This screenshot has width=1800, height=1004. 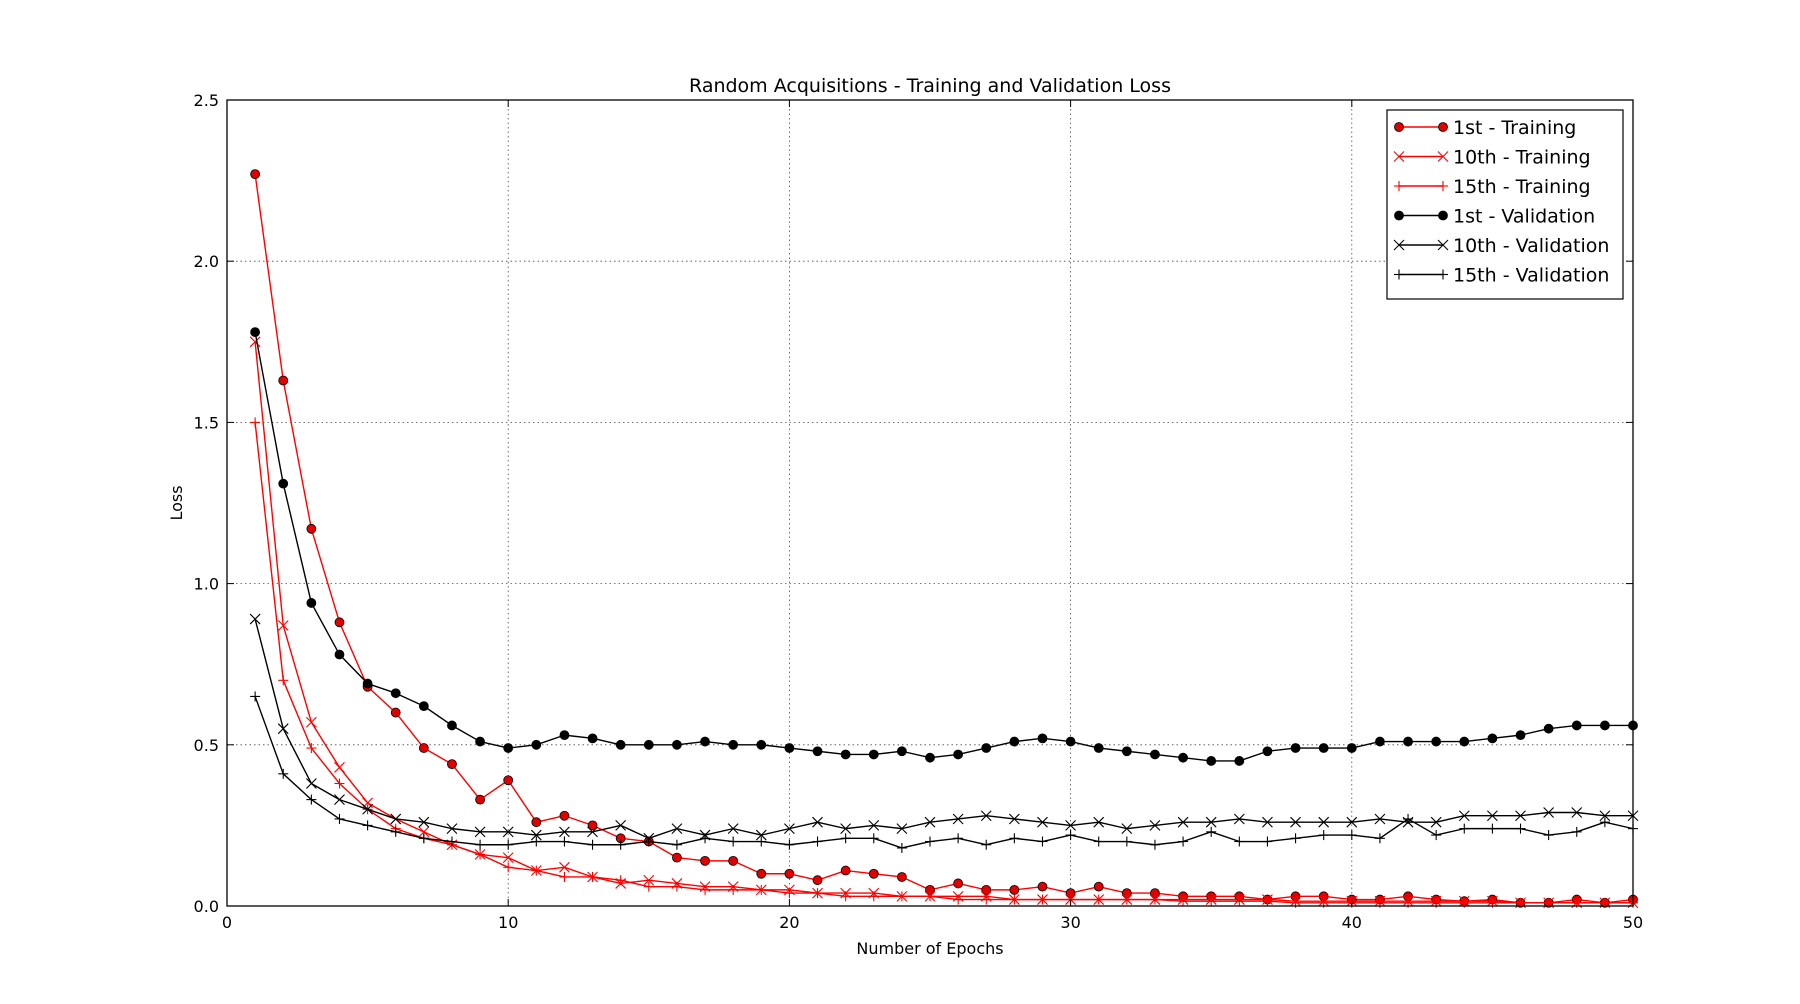 What do you see at coordinates (1522, 158) in the screenshot?
I see `legend-label: 10th - Training` at bounding box center [1522, 158].